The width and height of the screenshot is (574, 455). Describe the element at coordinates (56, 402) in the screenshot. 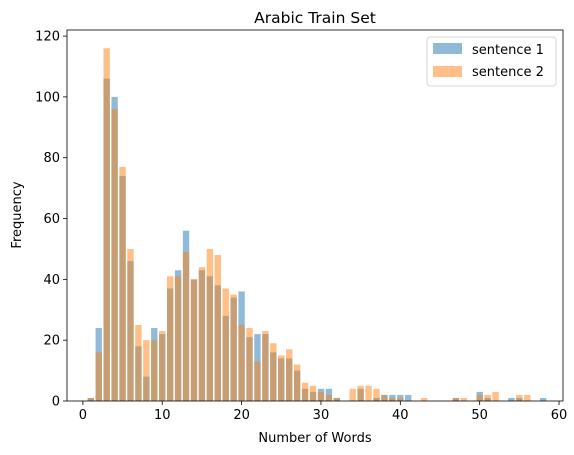

I see `y-tick-label: 0` at that location.